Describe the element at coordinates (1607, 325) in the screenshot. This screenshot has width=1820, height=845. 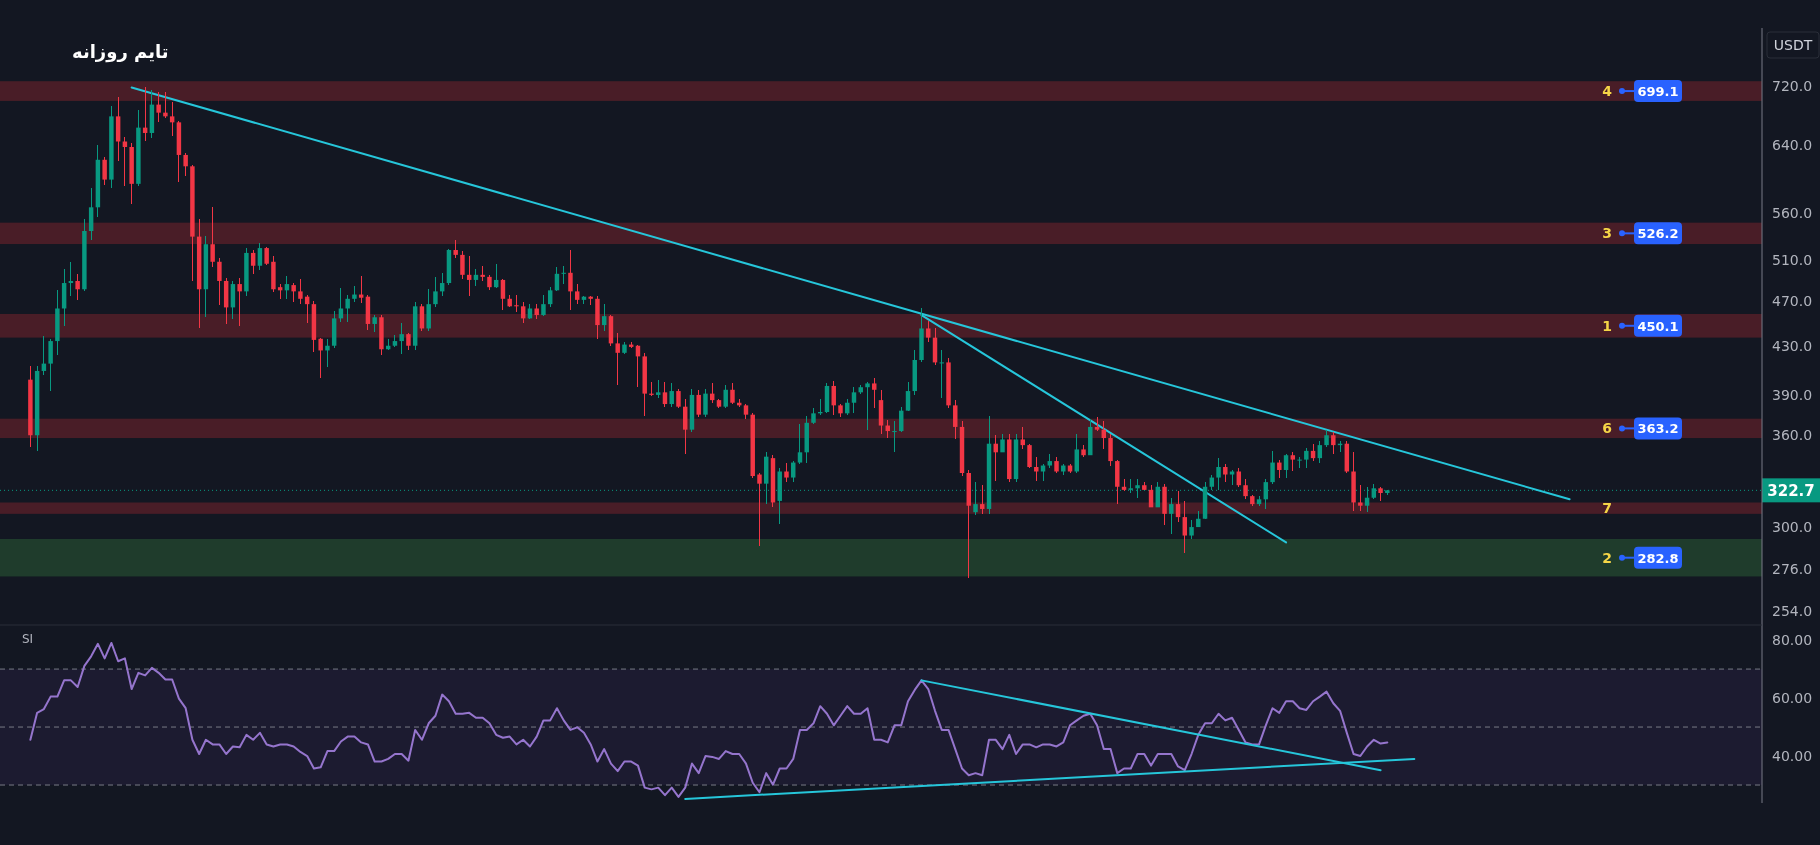
I see `band-label: 1` at that location.